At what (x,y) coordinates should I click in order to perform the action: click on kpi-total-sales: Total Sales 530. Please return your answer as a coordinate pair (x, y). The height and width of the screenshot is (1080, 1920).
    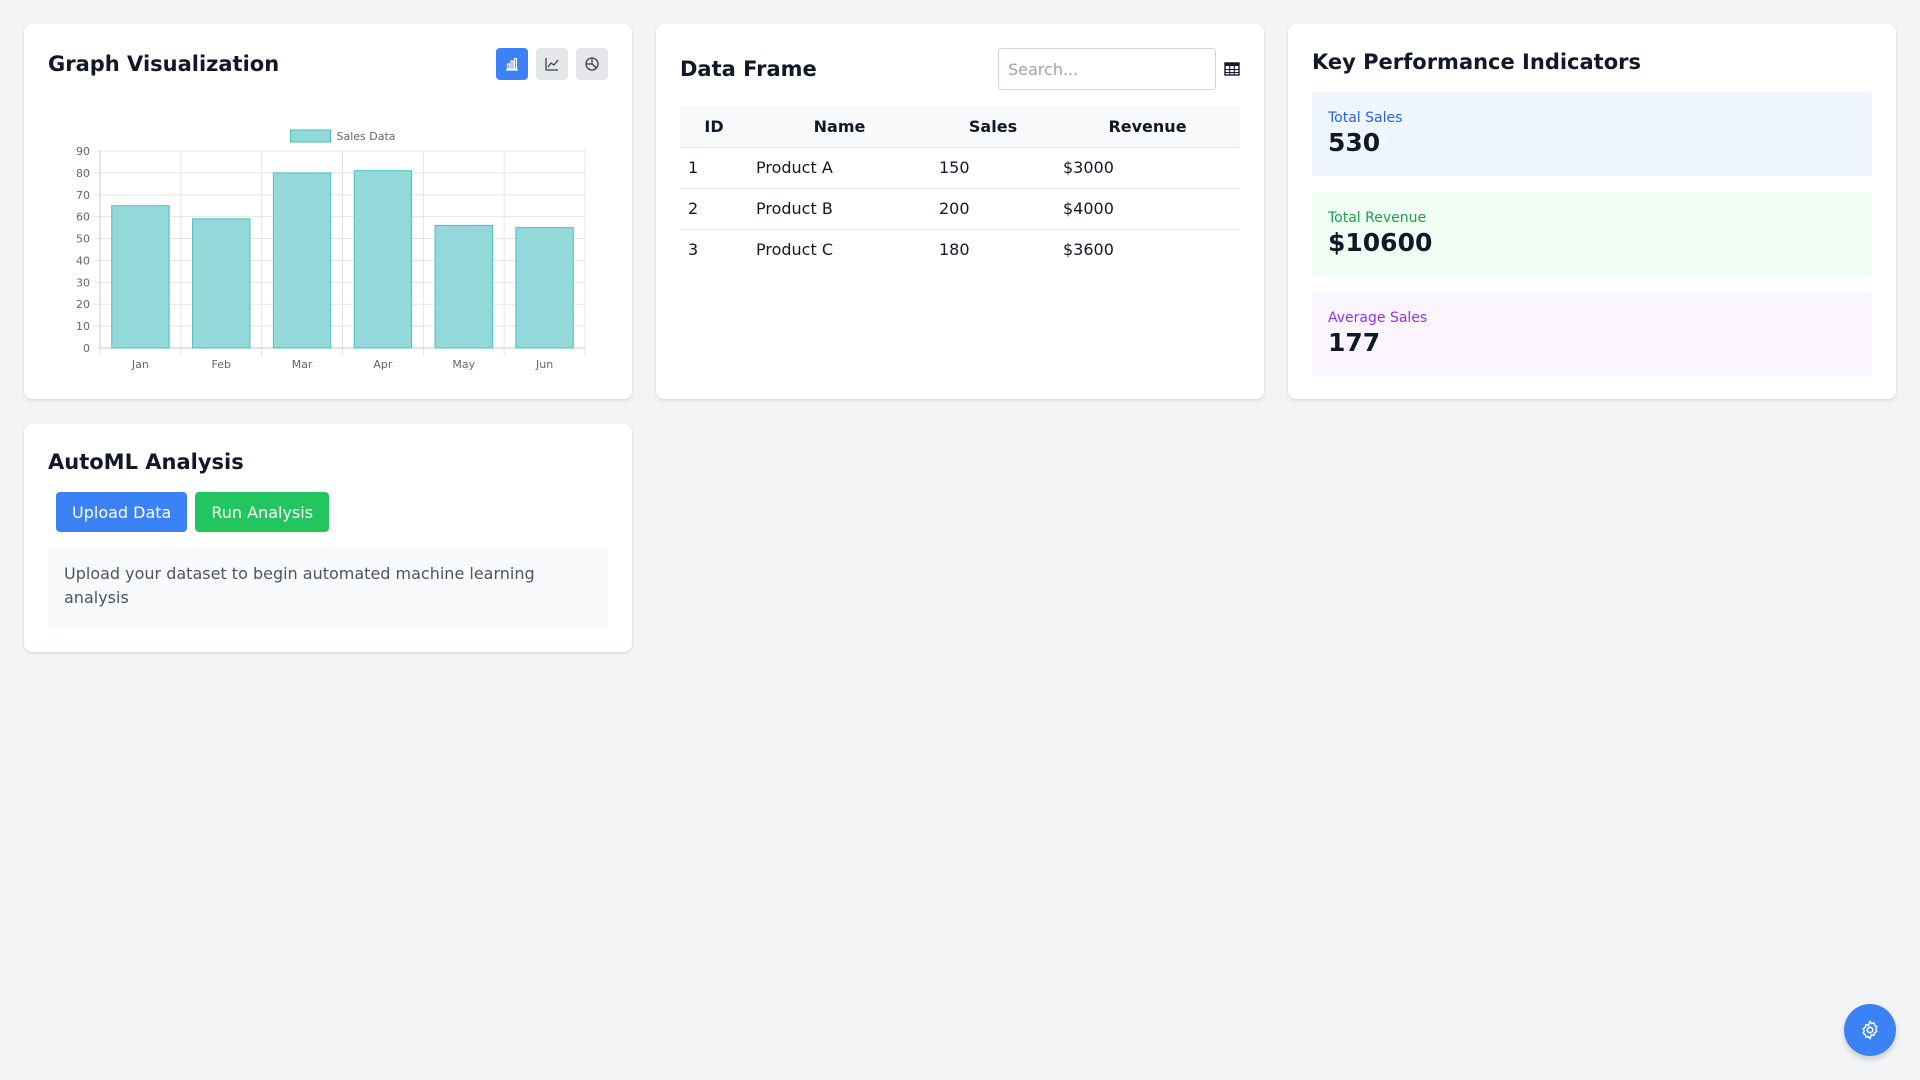
    Looking at the image, I should click on (1592, 134).